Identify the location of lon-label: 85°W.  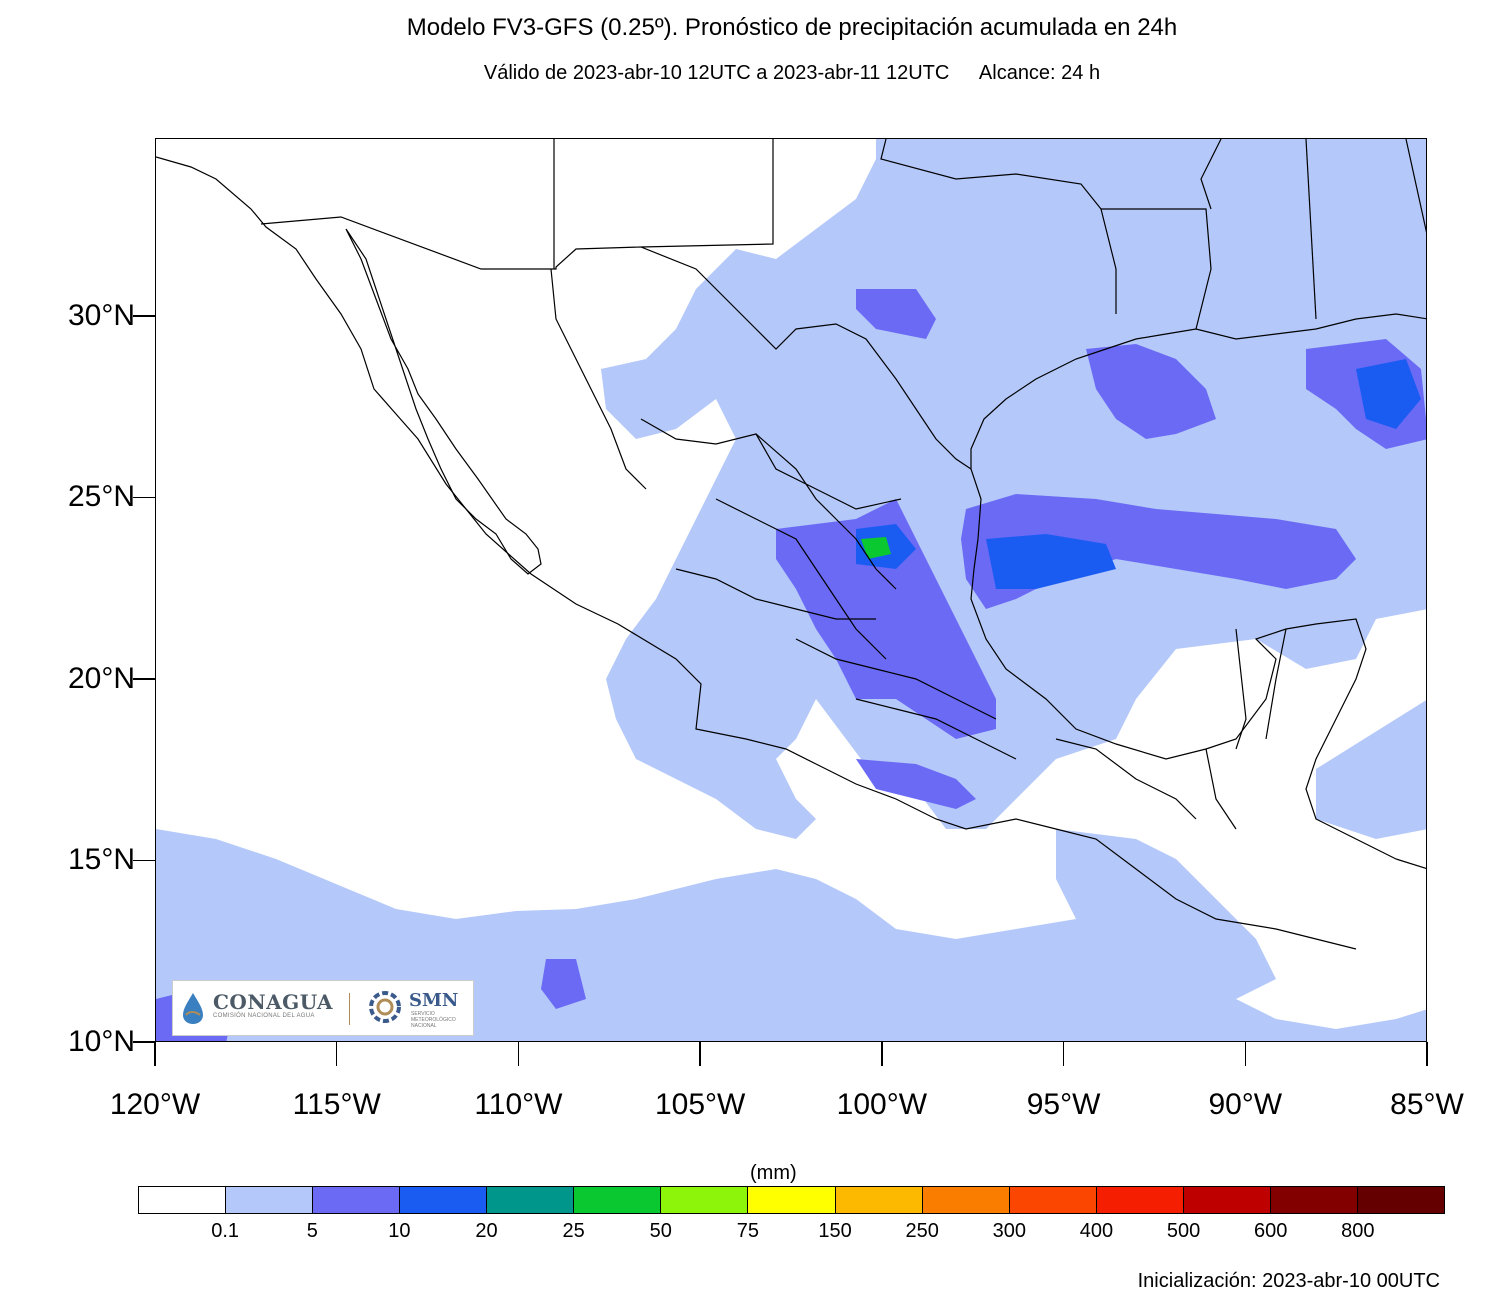
(1427, 1104).